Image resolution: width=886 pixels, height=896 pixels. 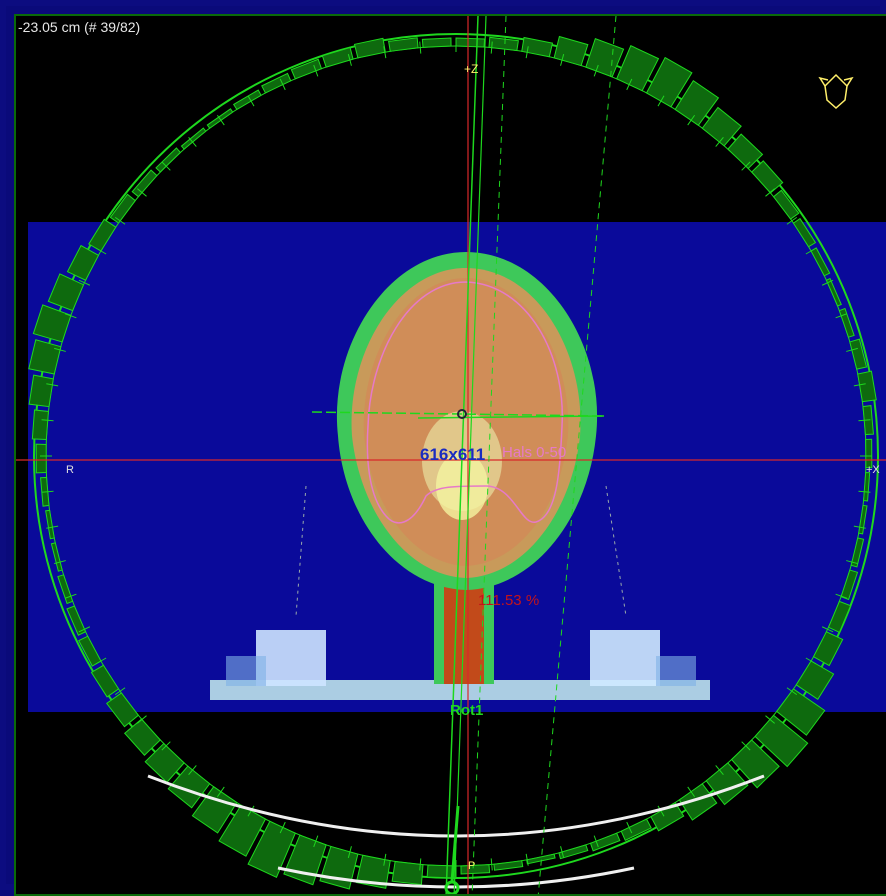 I want to click on structure-label: Hals 0-50, so click(x=534, y=452).